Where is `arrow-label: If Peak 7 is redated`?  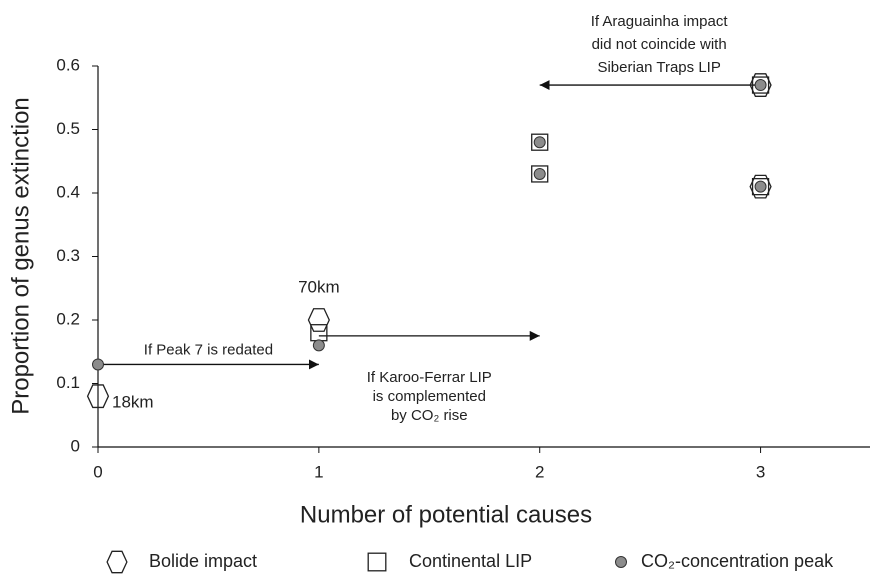 arrow-label: If Peak 7 is redated is located at coordinates (208, 349).